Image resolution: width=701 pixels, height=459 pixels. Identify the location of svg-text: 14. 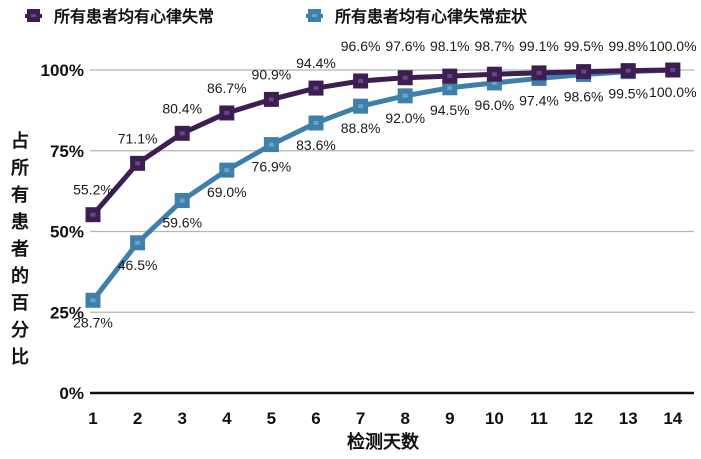
(672, 418).